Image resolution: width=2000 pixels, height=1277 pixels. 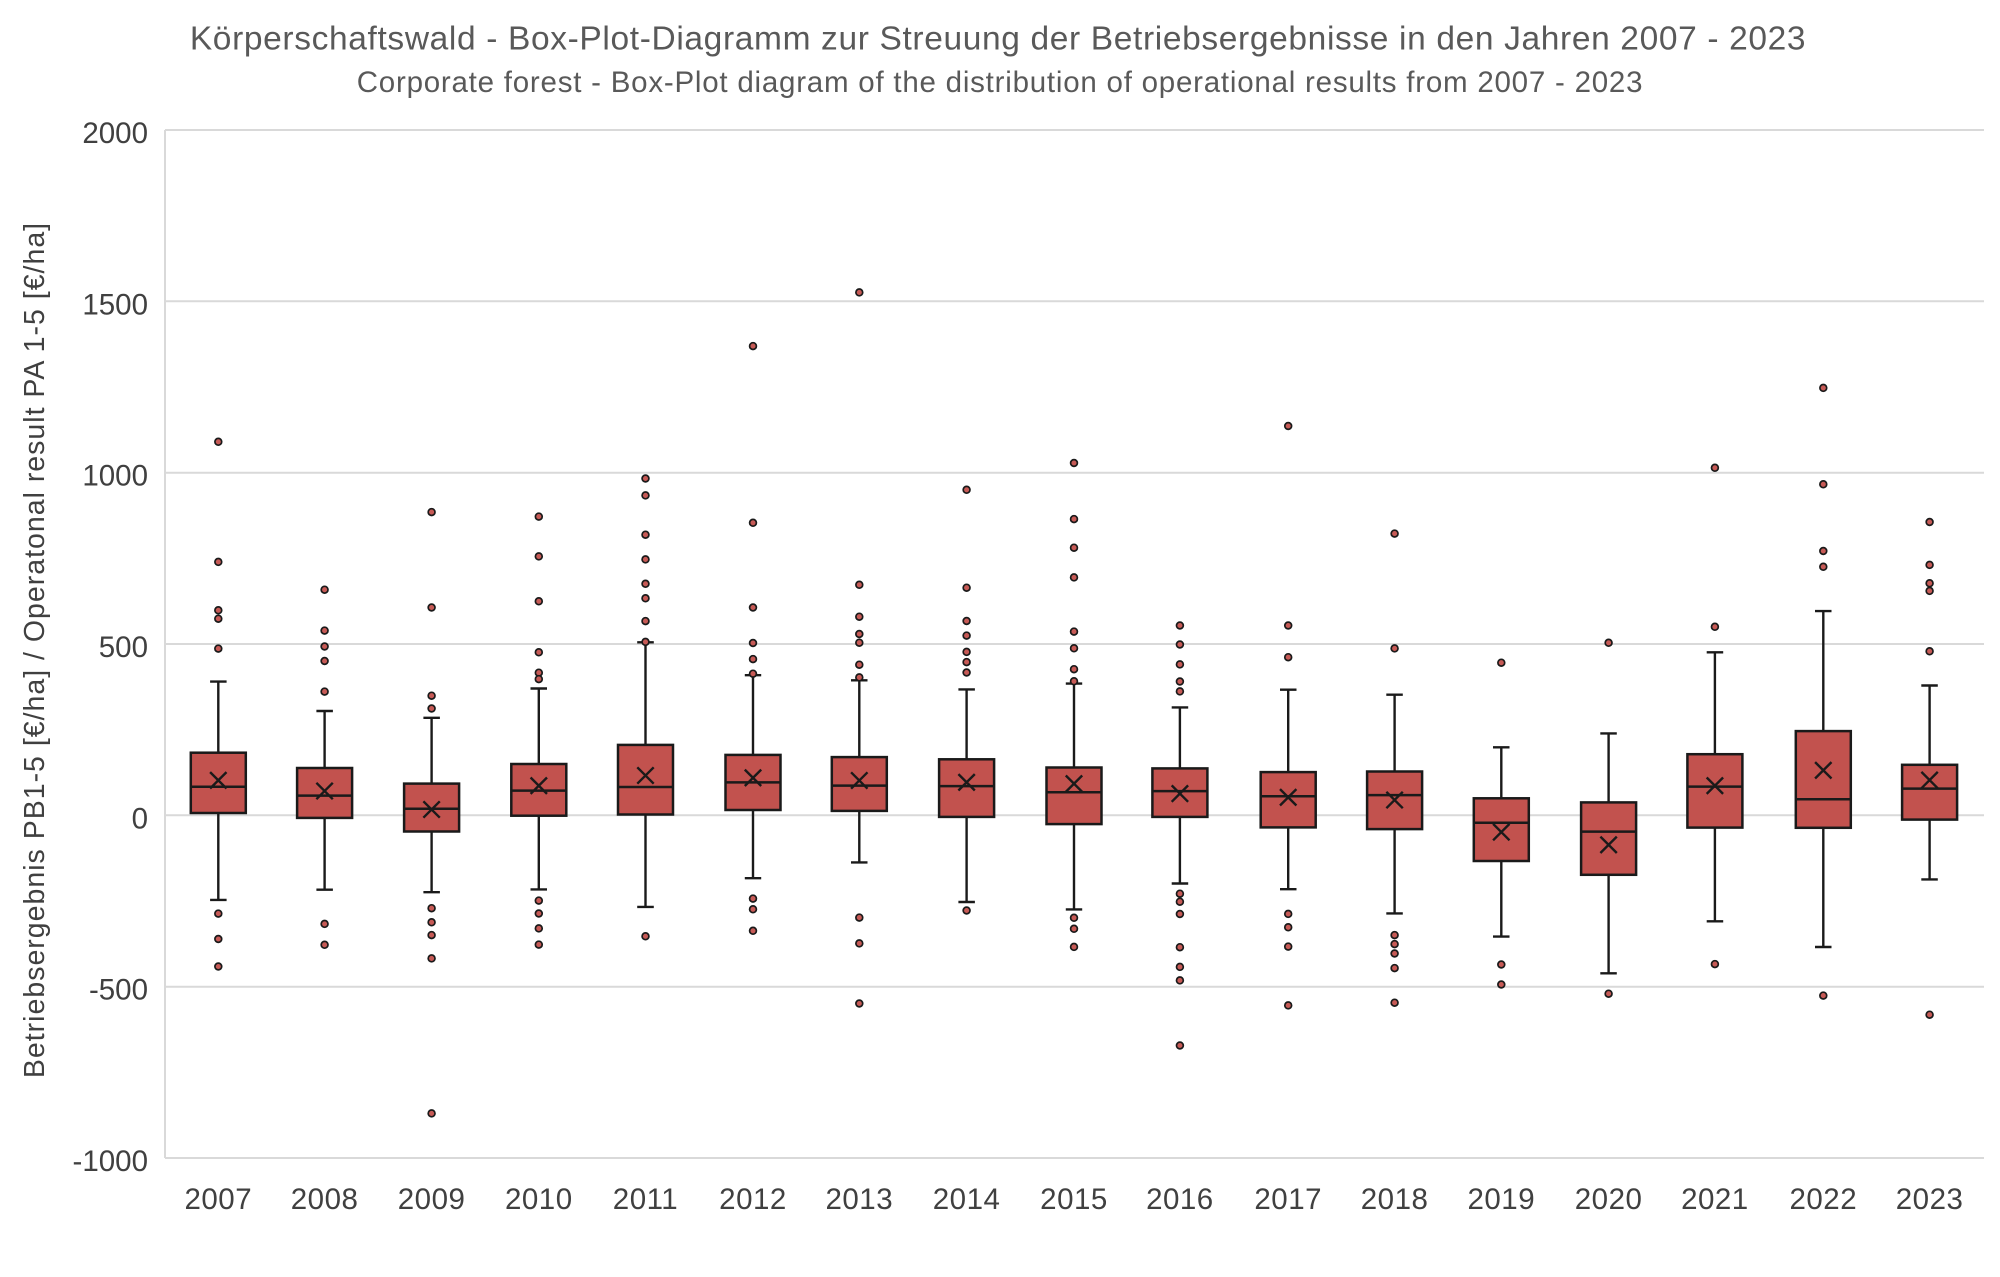 I want to click on svg-text: 2016, so click(x=1180, y=1199).